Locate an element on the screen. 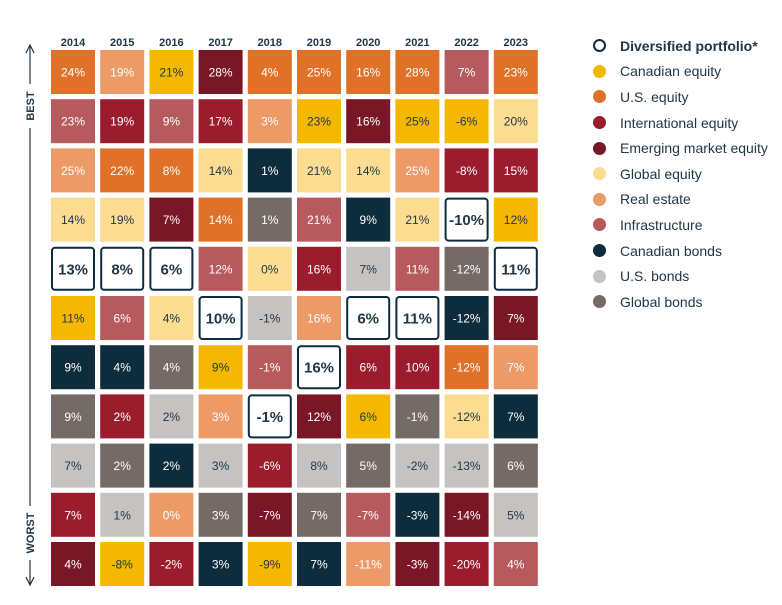 The image size is (782, 605). worst-label: WORST is located at coordinates (31, 532).